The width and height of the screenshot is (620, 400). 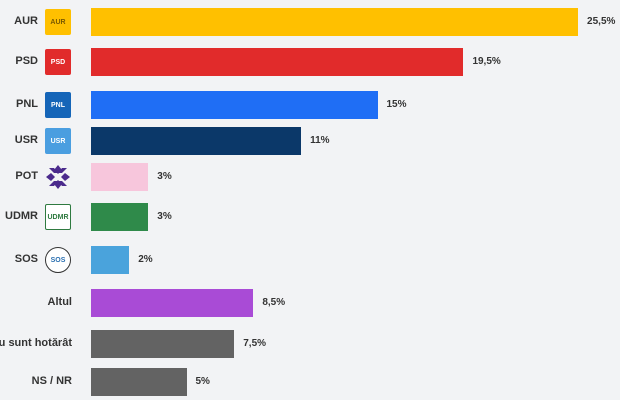 What do you see at coordinates (59, 302) in the screenshot?
I see `category-label-altul: Altul` at bounding box center [59, 302].